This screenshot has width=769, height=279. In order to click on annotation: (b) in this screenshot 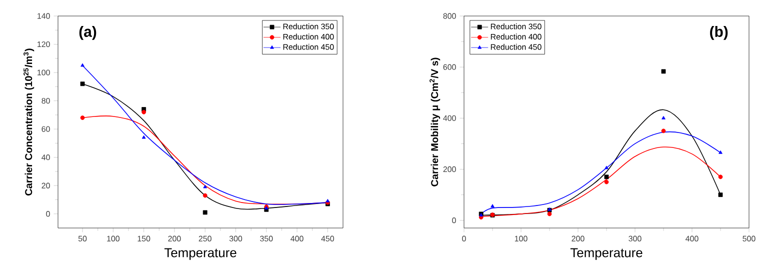, I will do `click(719, 33)`.